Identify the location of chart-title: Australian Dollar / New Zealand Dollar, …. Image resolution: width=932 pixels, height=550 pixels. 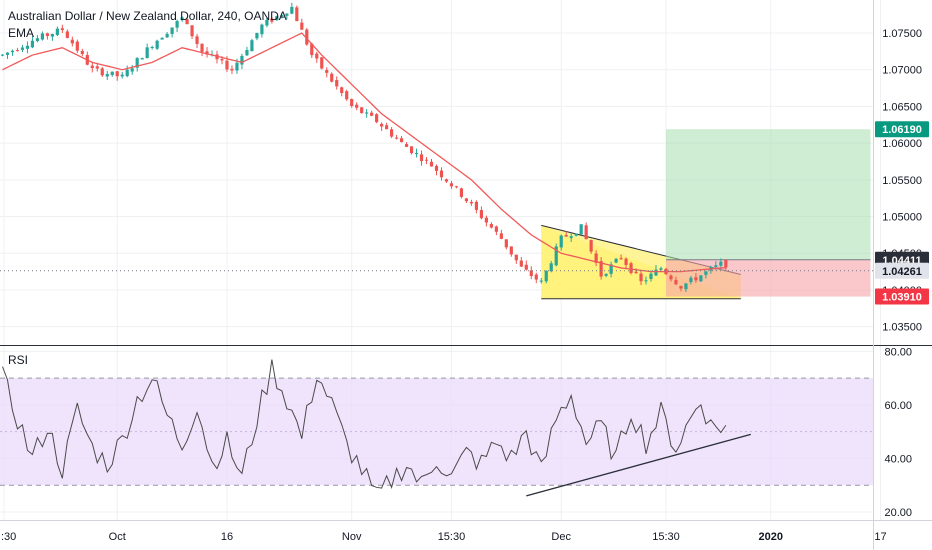
(147, 16).